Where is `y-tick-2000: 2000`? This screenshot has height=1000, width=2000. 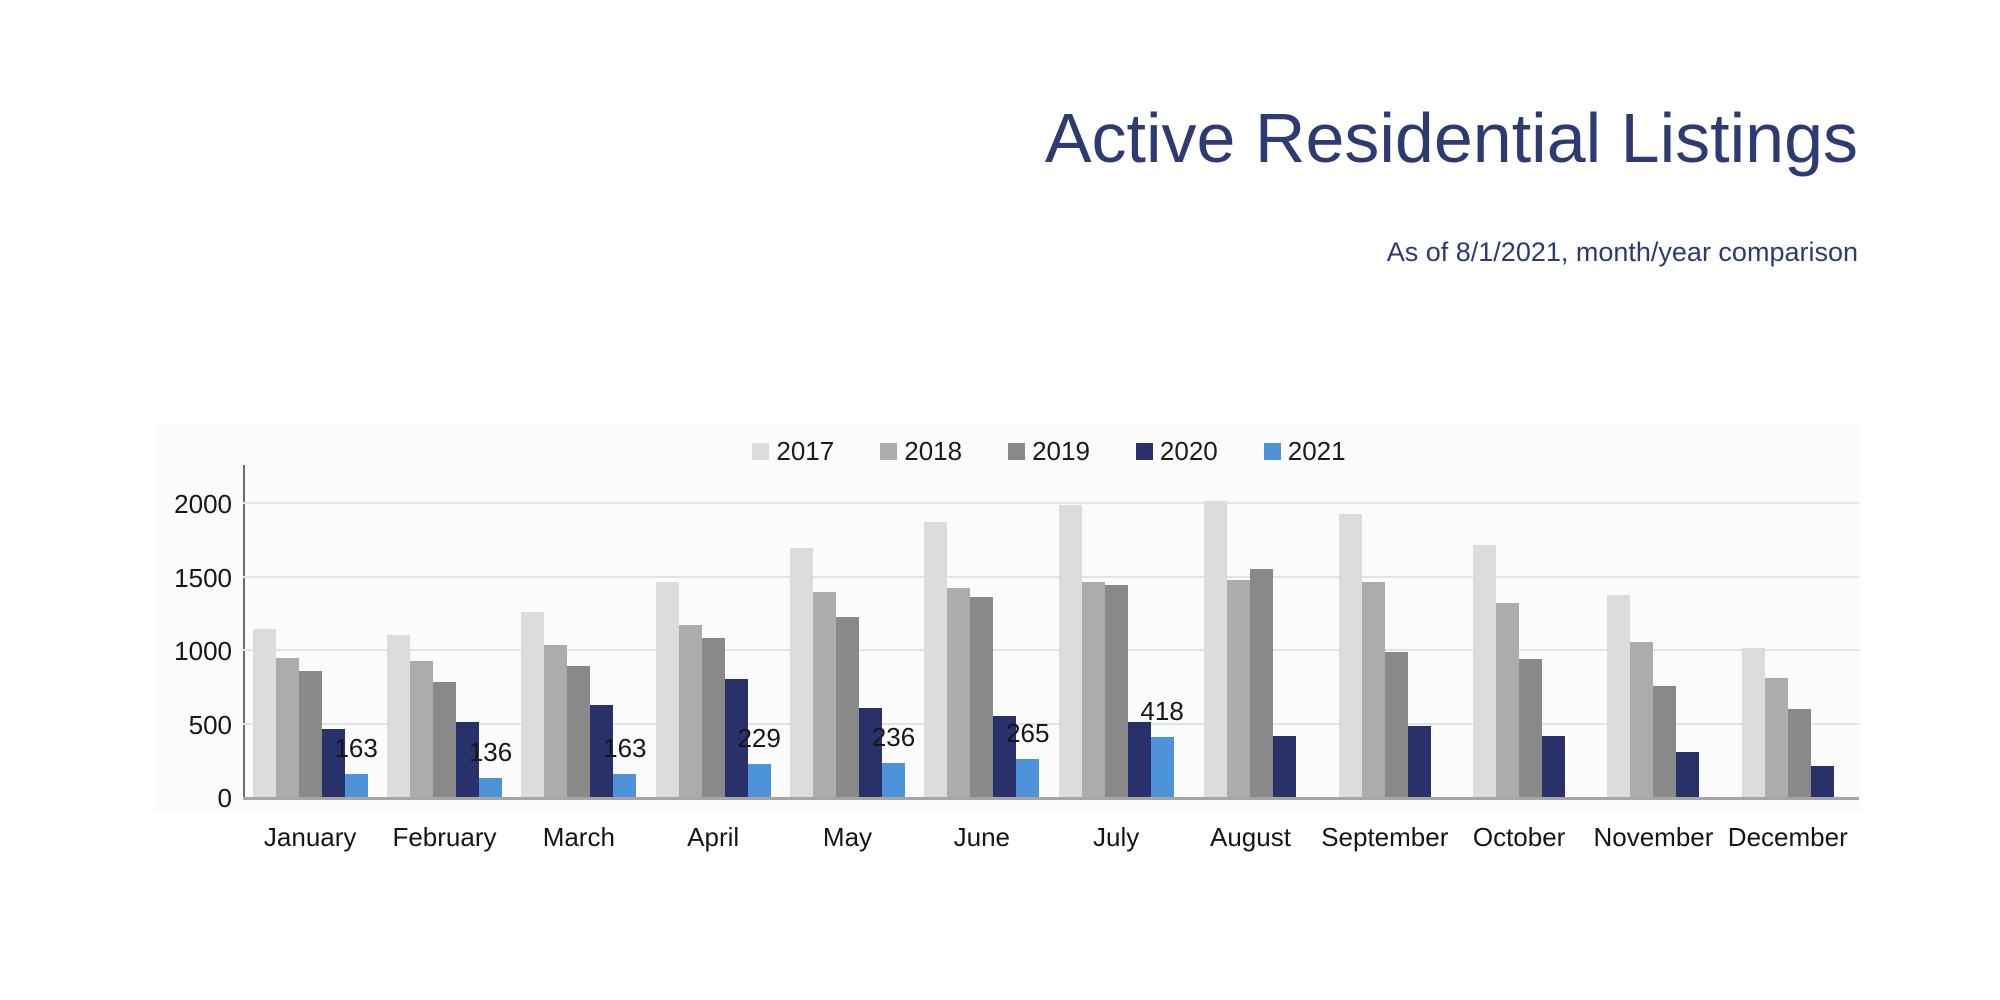
y-tick-2000: 2000 is located at coordinates (203, 504).